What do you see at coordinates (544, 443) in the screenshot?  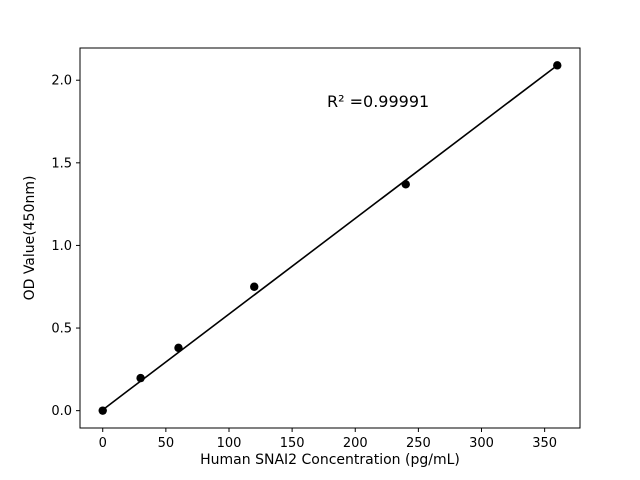 I see `x-tick-label: 350` at bounding box center [544, 443].